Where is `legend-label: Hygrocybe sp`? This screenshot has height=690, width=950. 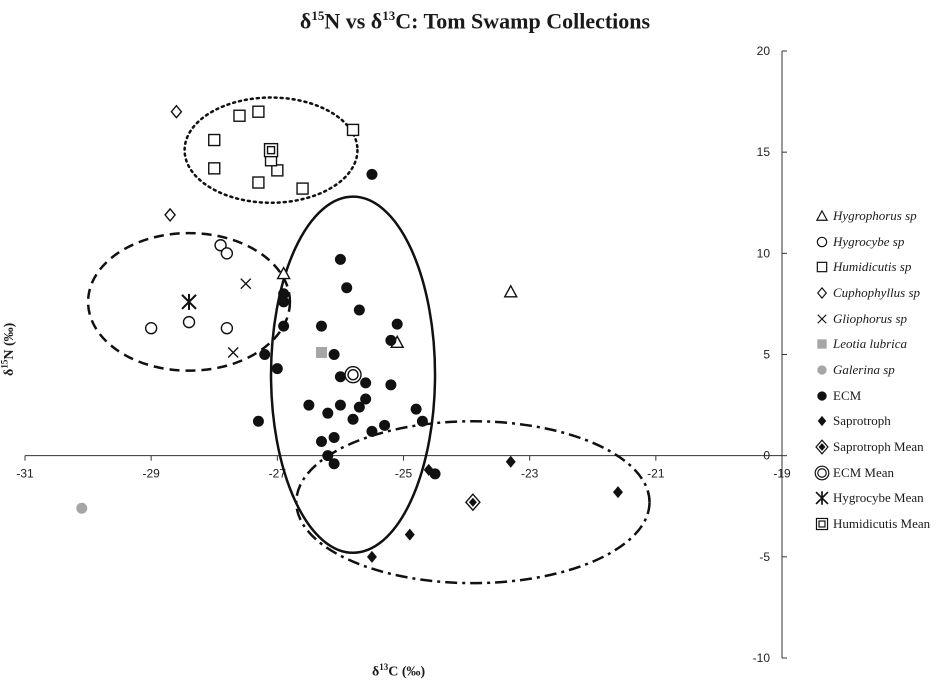
legend-label: Hygrocybe sp is located at coordinates (869, 241).